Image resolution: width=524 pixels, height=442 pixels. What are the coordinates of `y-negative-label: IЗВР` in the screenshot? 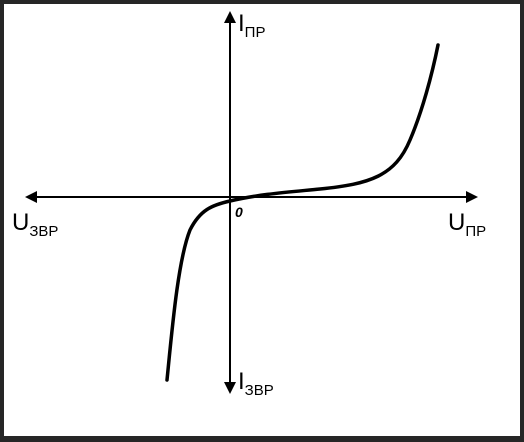 It's located at (256, 383).